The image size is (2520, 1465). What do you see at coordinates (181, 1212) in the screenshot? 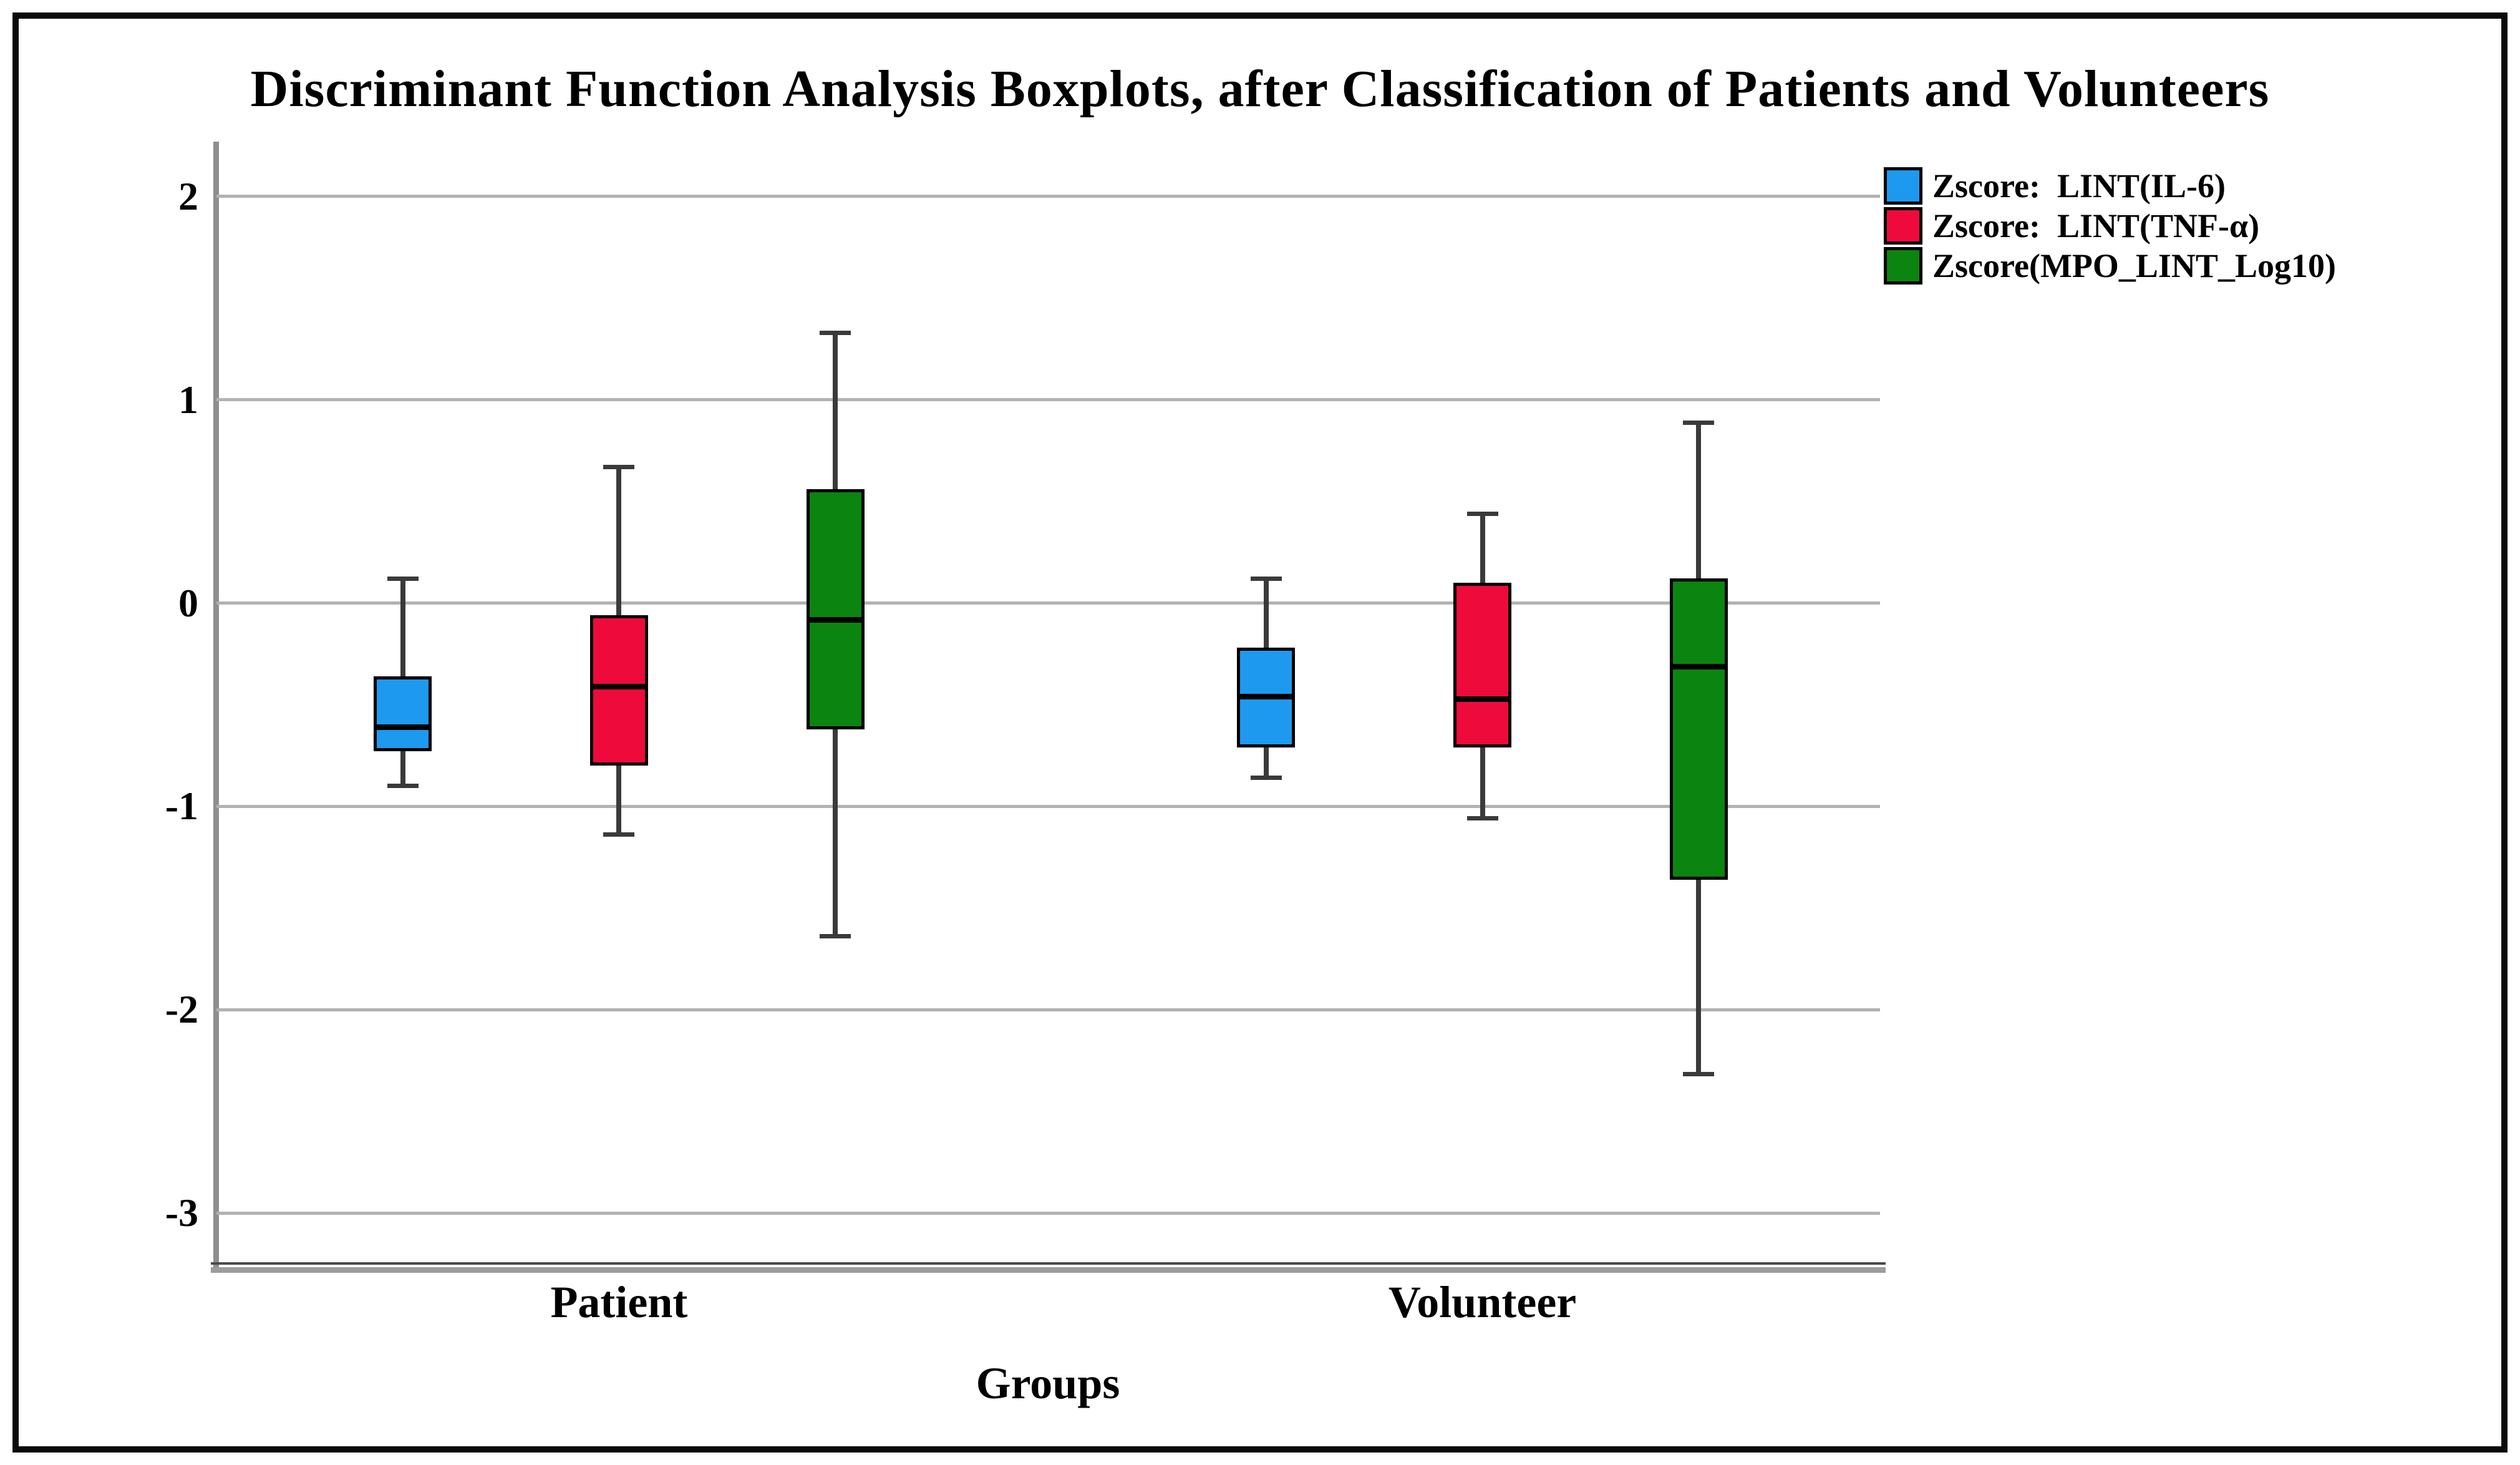
I see `y-tick-label: -3` at bounding box center [181, 1212].